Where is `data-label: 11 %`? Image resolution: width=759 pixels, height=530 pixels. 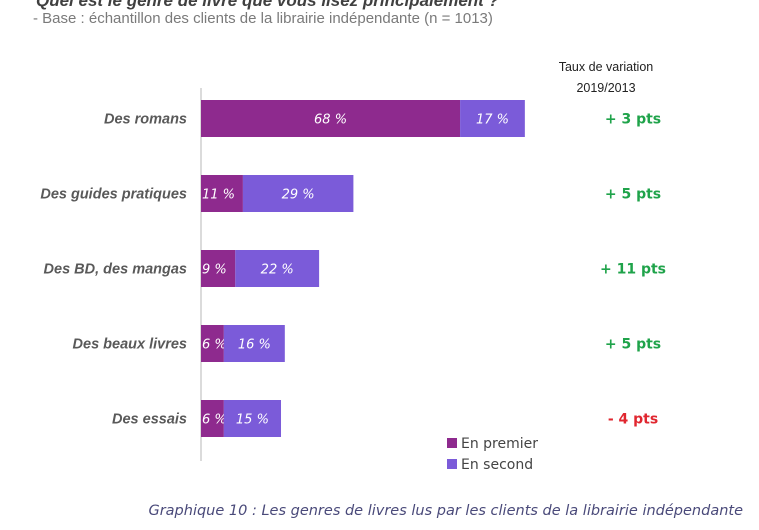
data-label: 11 % is located at coordinates (218, 195).